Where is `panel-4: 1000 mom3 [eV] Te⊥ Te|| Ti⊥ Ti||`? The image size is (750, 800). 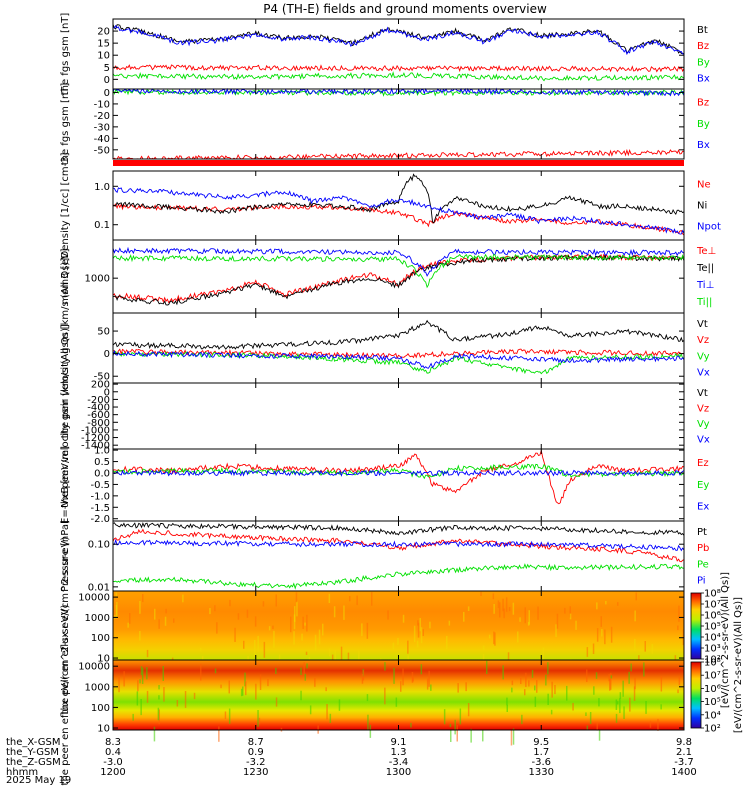 panel-4: 1000 mom3 [eV] Te⊥ Te|| Ti⊥ Ti|| is located at coordinates (388, 276).